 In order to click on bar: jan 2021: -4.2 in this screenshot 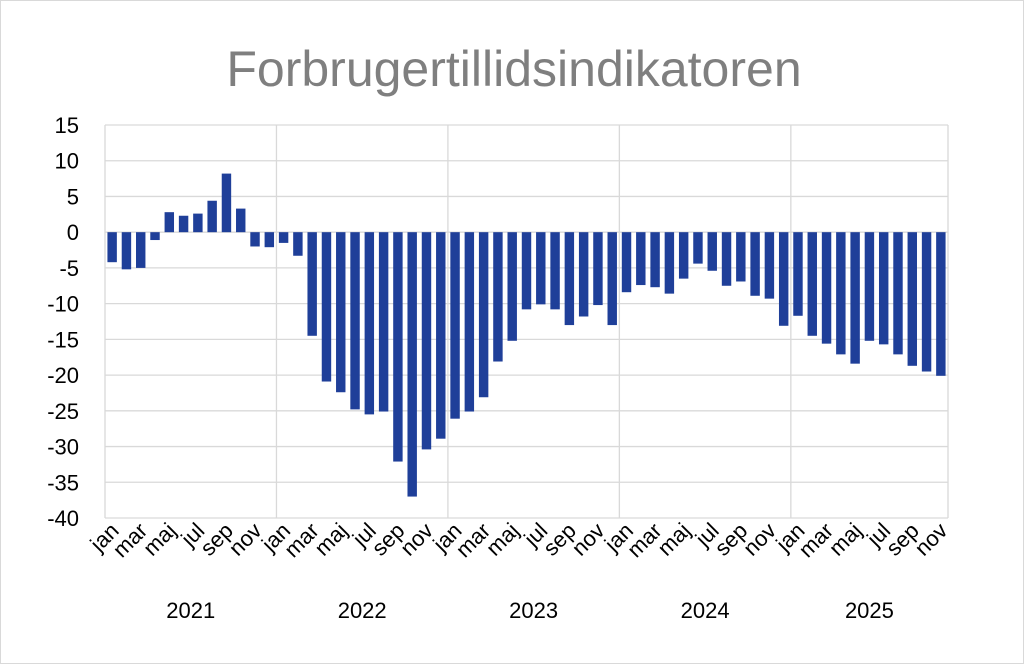, I will do `click(112, 247)`.